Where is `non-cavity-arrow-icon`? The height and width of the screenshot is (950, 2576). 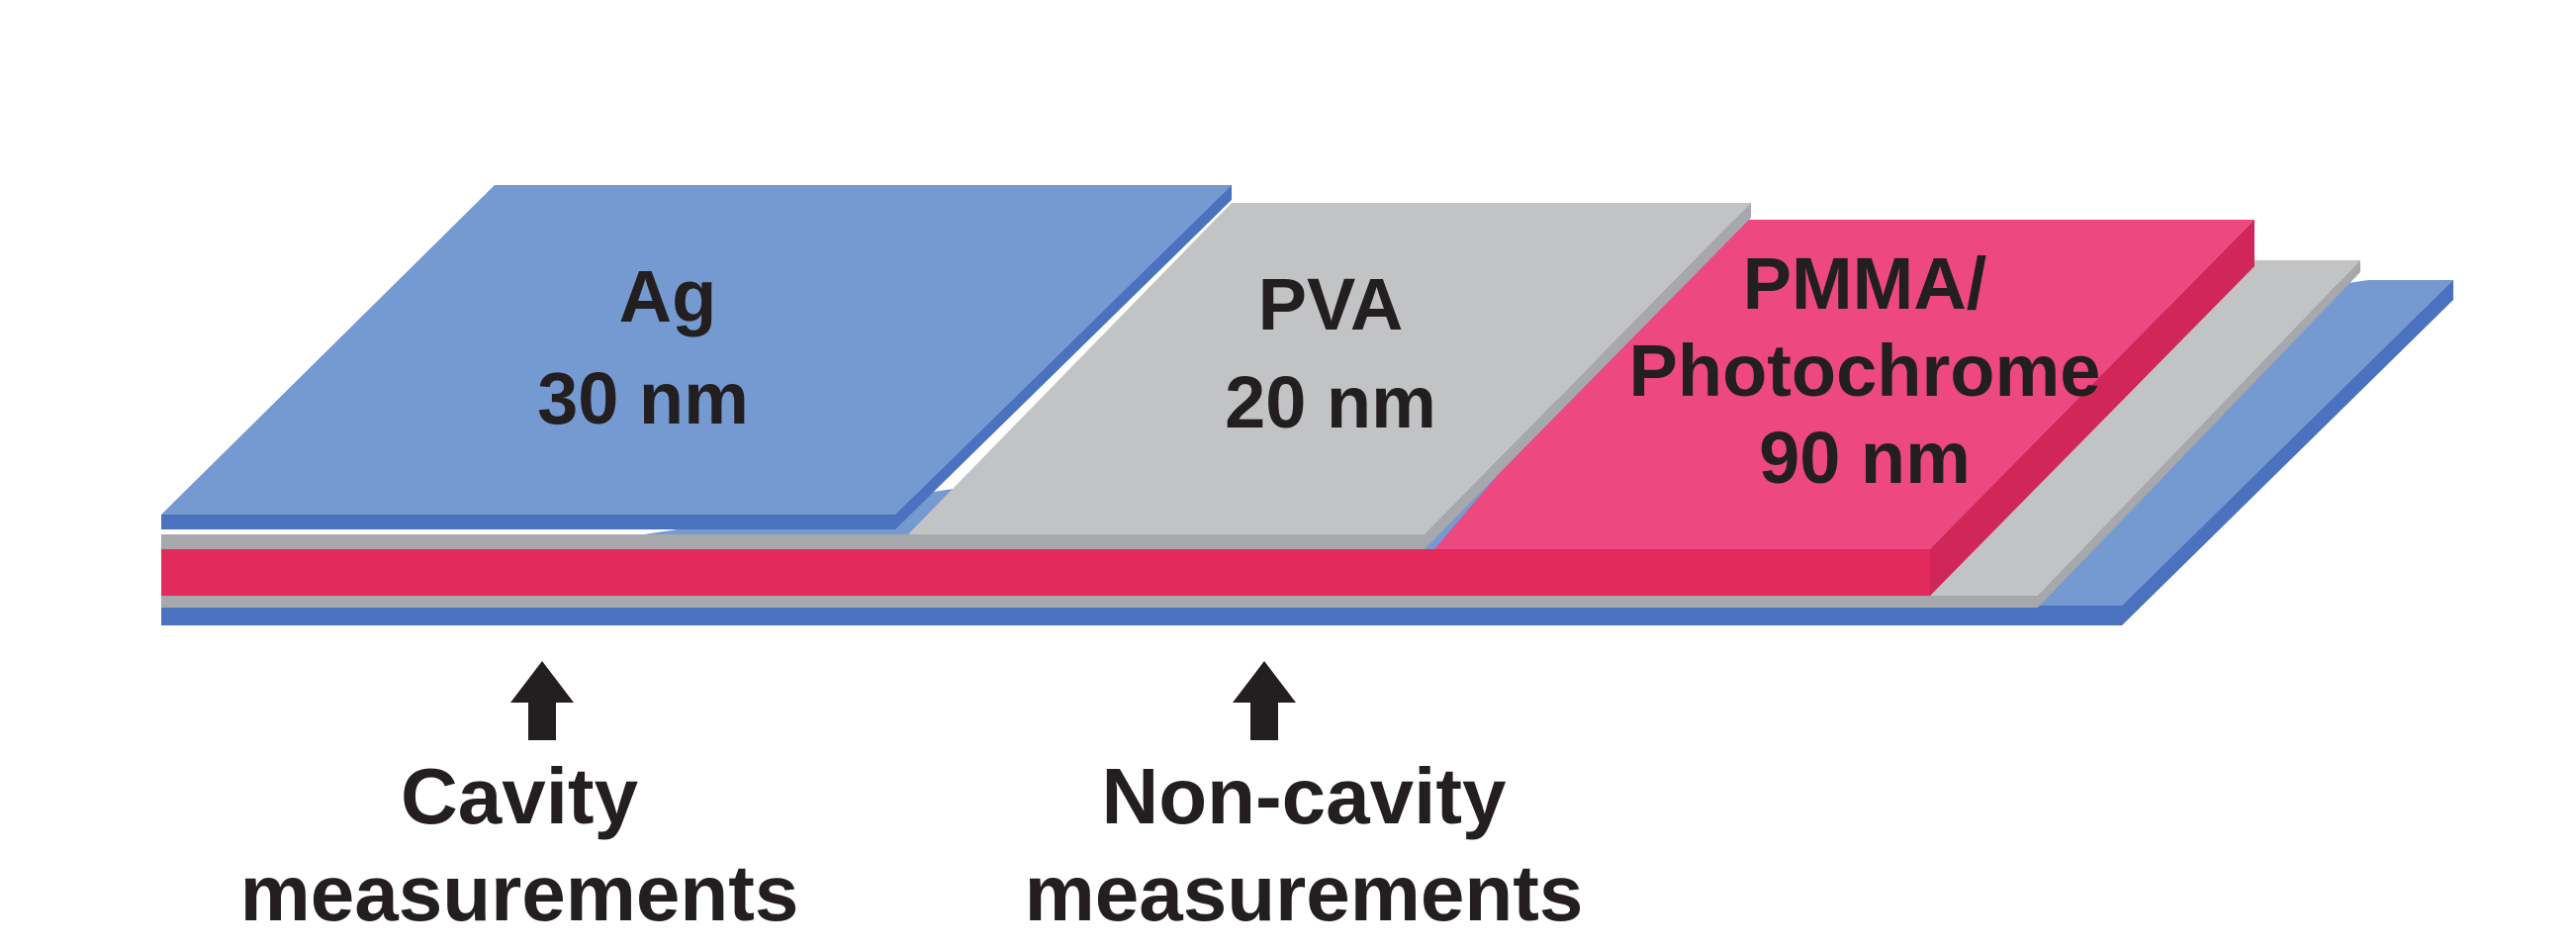
non-cavity-arrow-icon is located at coordinates (1264, 700).